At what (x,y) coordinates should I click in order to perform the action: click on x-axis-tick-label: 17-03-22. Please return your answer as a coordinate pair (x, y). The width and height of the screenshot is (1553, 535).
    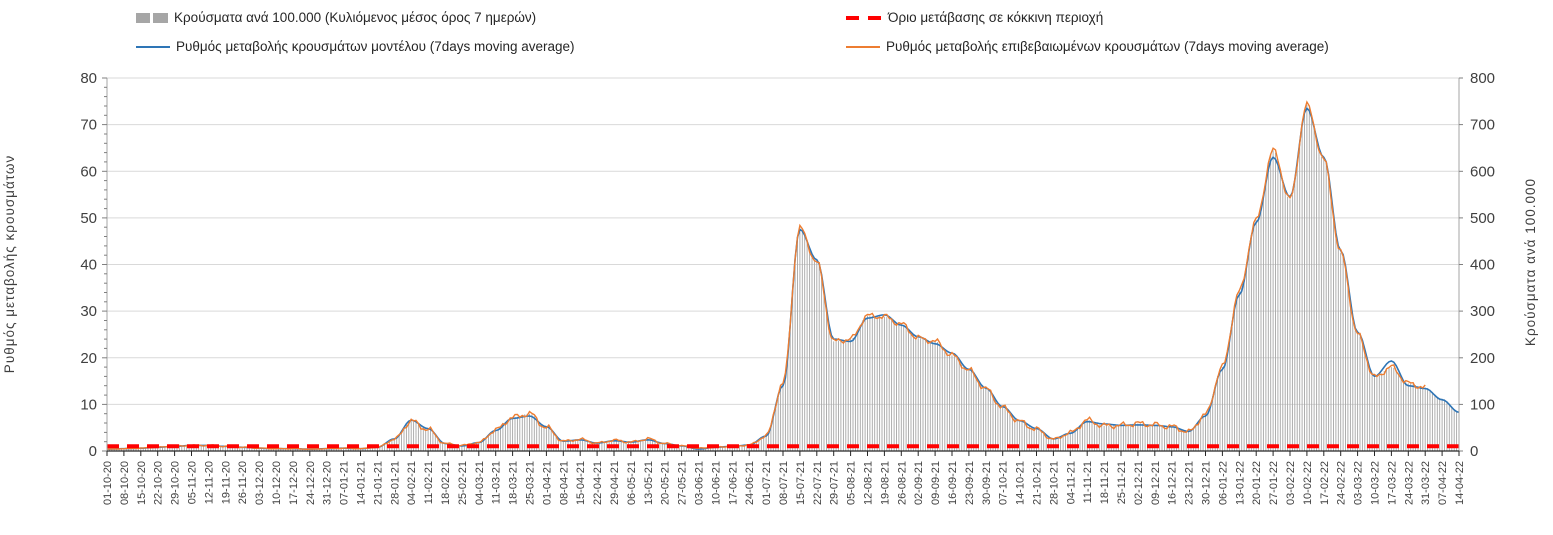
    Looking at the image, I should click on (1392, 483).